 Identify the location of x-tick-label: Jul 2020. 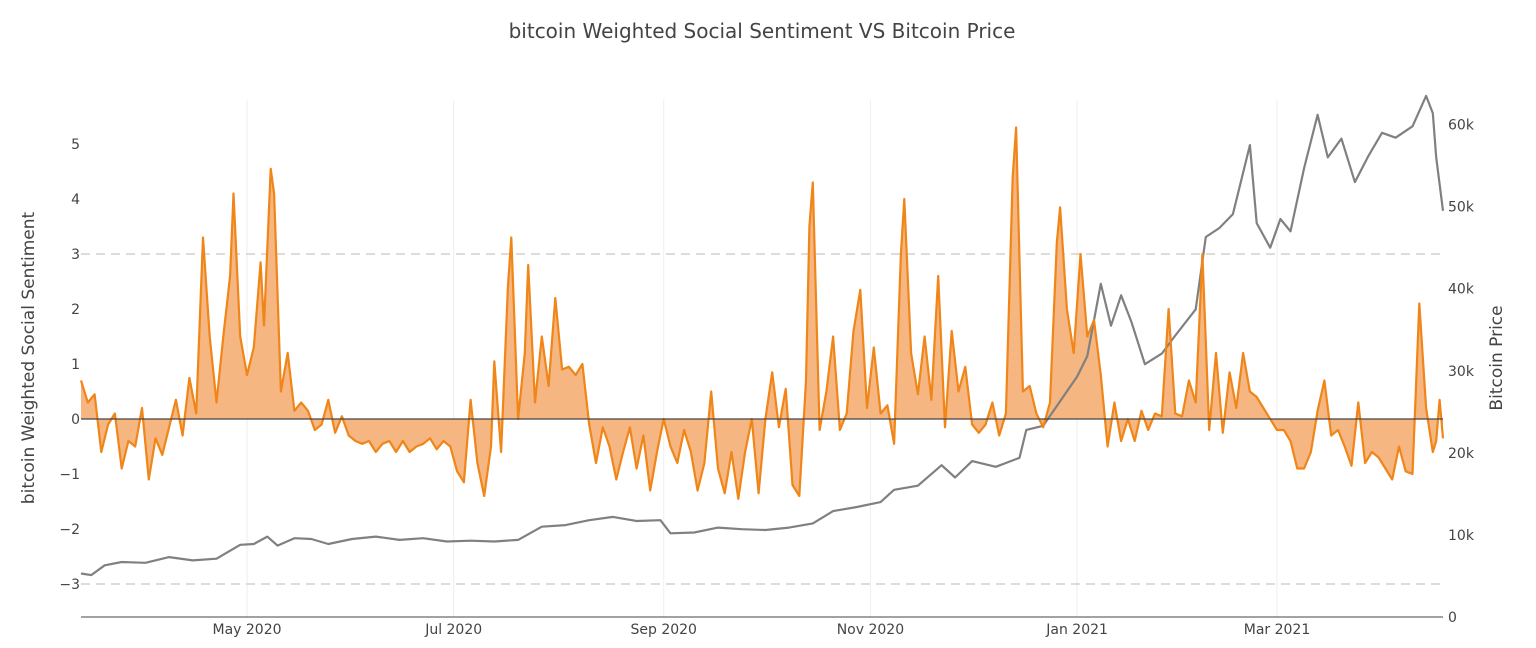
(453, 630).